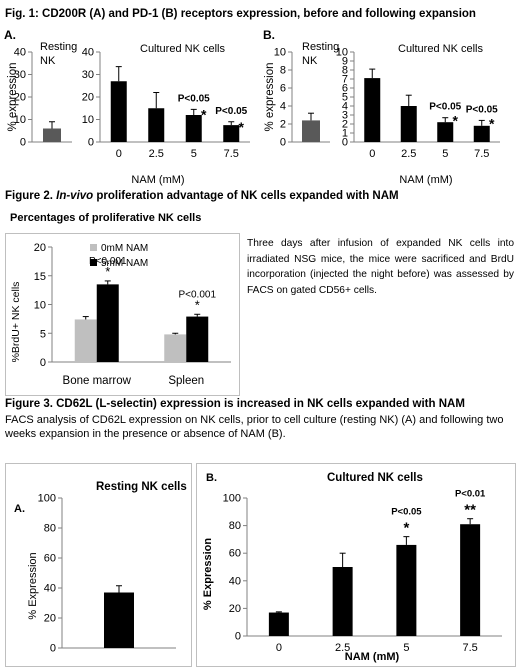  Describe the element at coordinates (88, 75) in the screenshot. I see `y-tick-label: 30` at that location.